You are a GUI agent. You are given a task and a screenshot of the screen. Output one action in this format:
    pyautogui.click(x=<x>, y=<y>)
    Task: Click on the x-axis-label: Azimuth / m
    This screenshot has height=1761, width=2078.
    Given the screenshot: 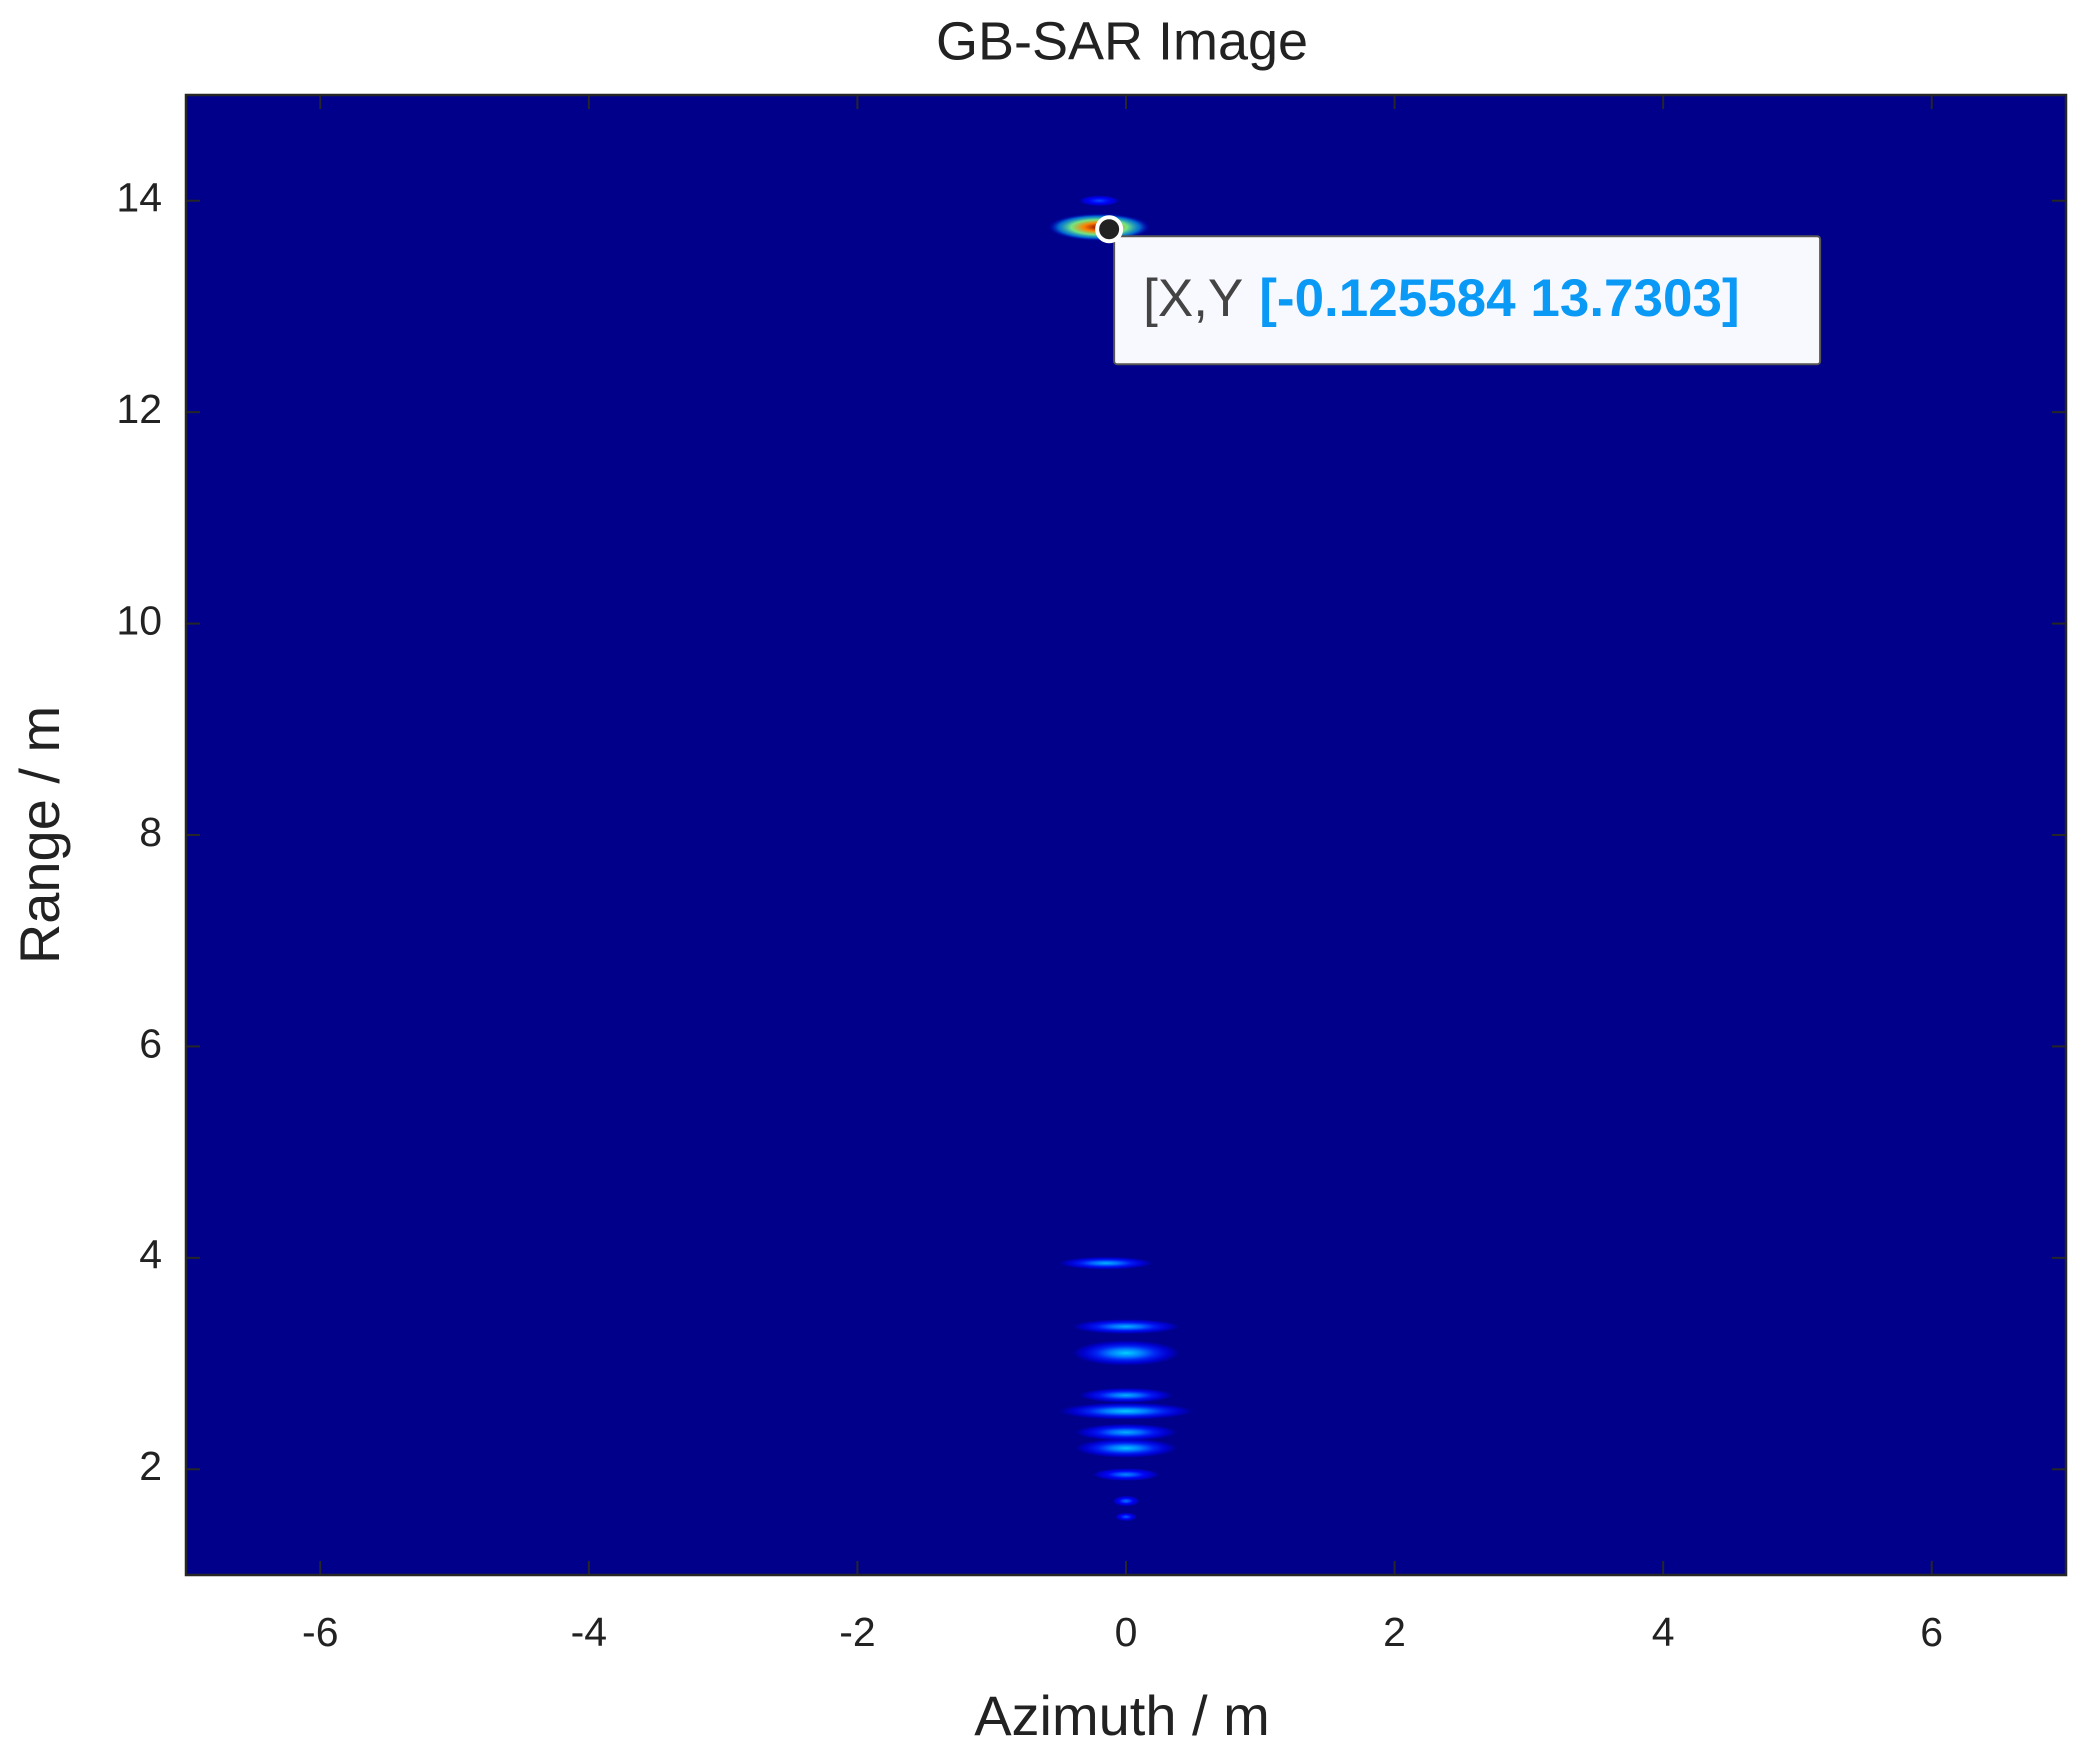 What is the action you would take?
    pyautogui.click(x=1122, y=1715)
    